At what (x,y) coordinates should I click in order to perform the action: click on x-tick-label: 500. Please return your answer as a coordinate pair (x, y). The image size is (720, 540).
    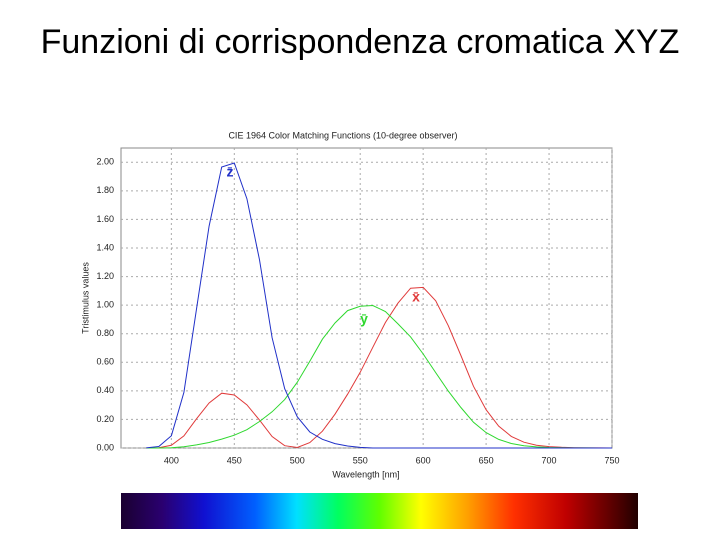
    Looking at the image, I should click on (297, 460).